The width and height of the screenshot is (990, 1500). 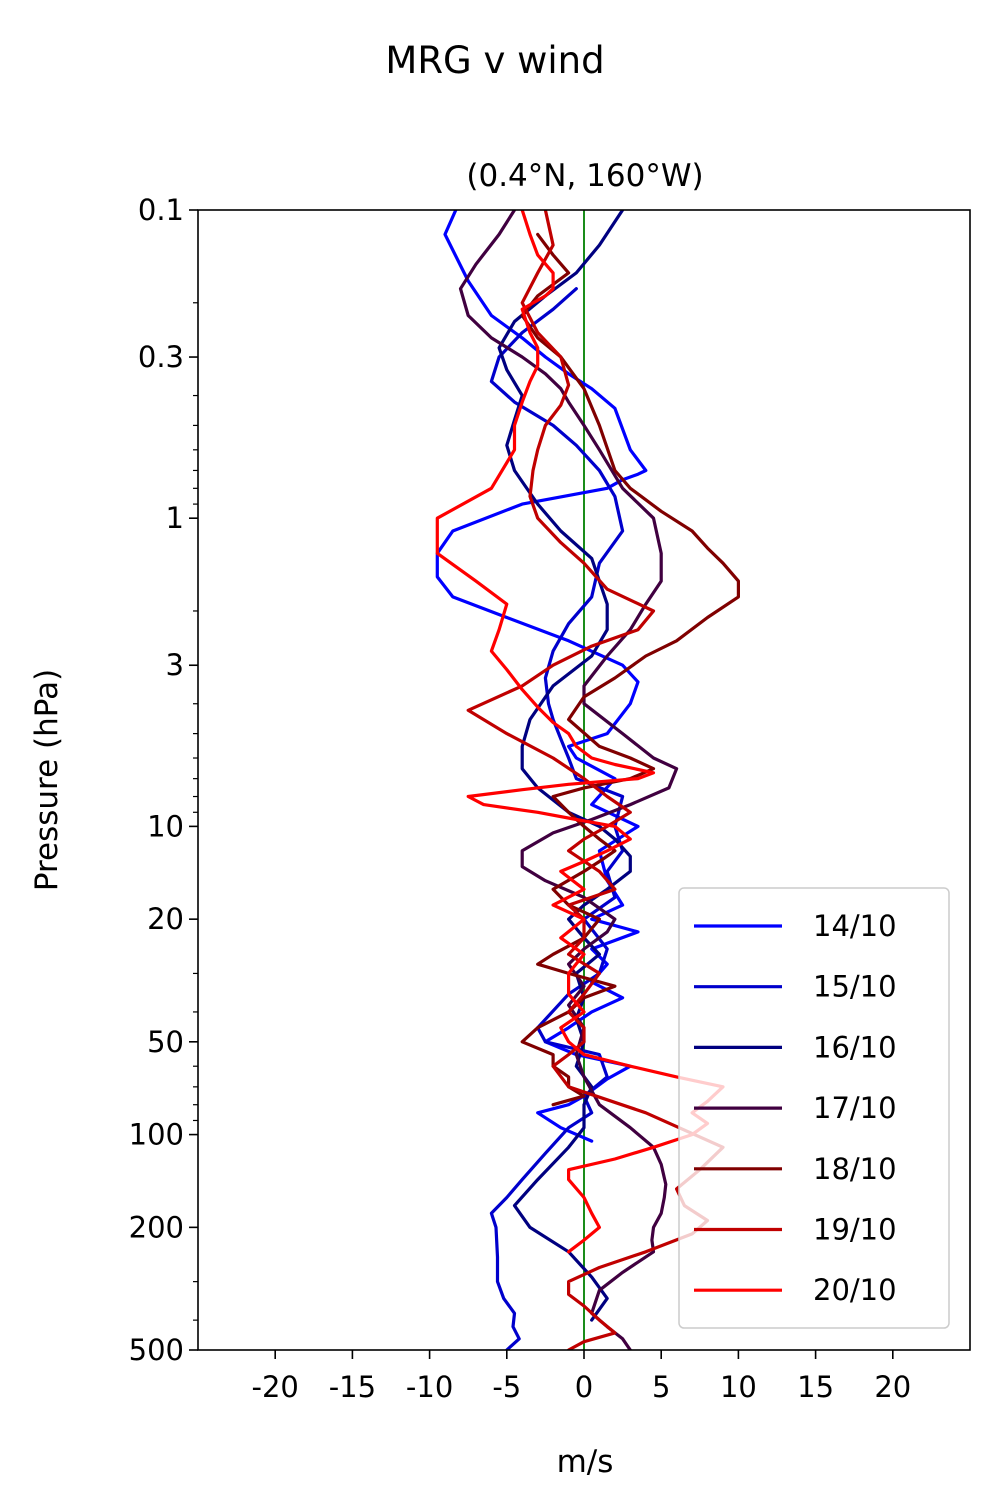 I want to click on x-tick-label: -20, so click(x=275, y=1387).